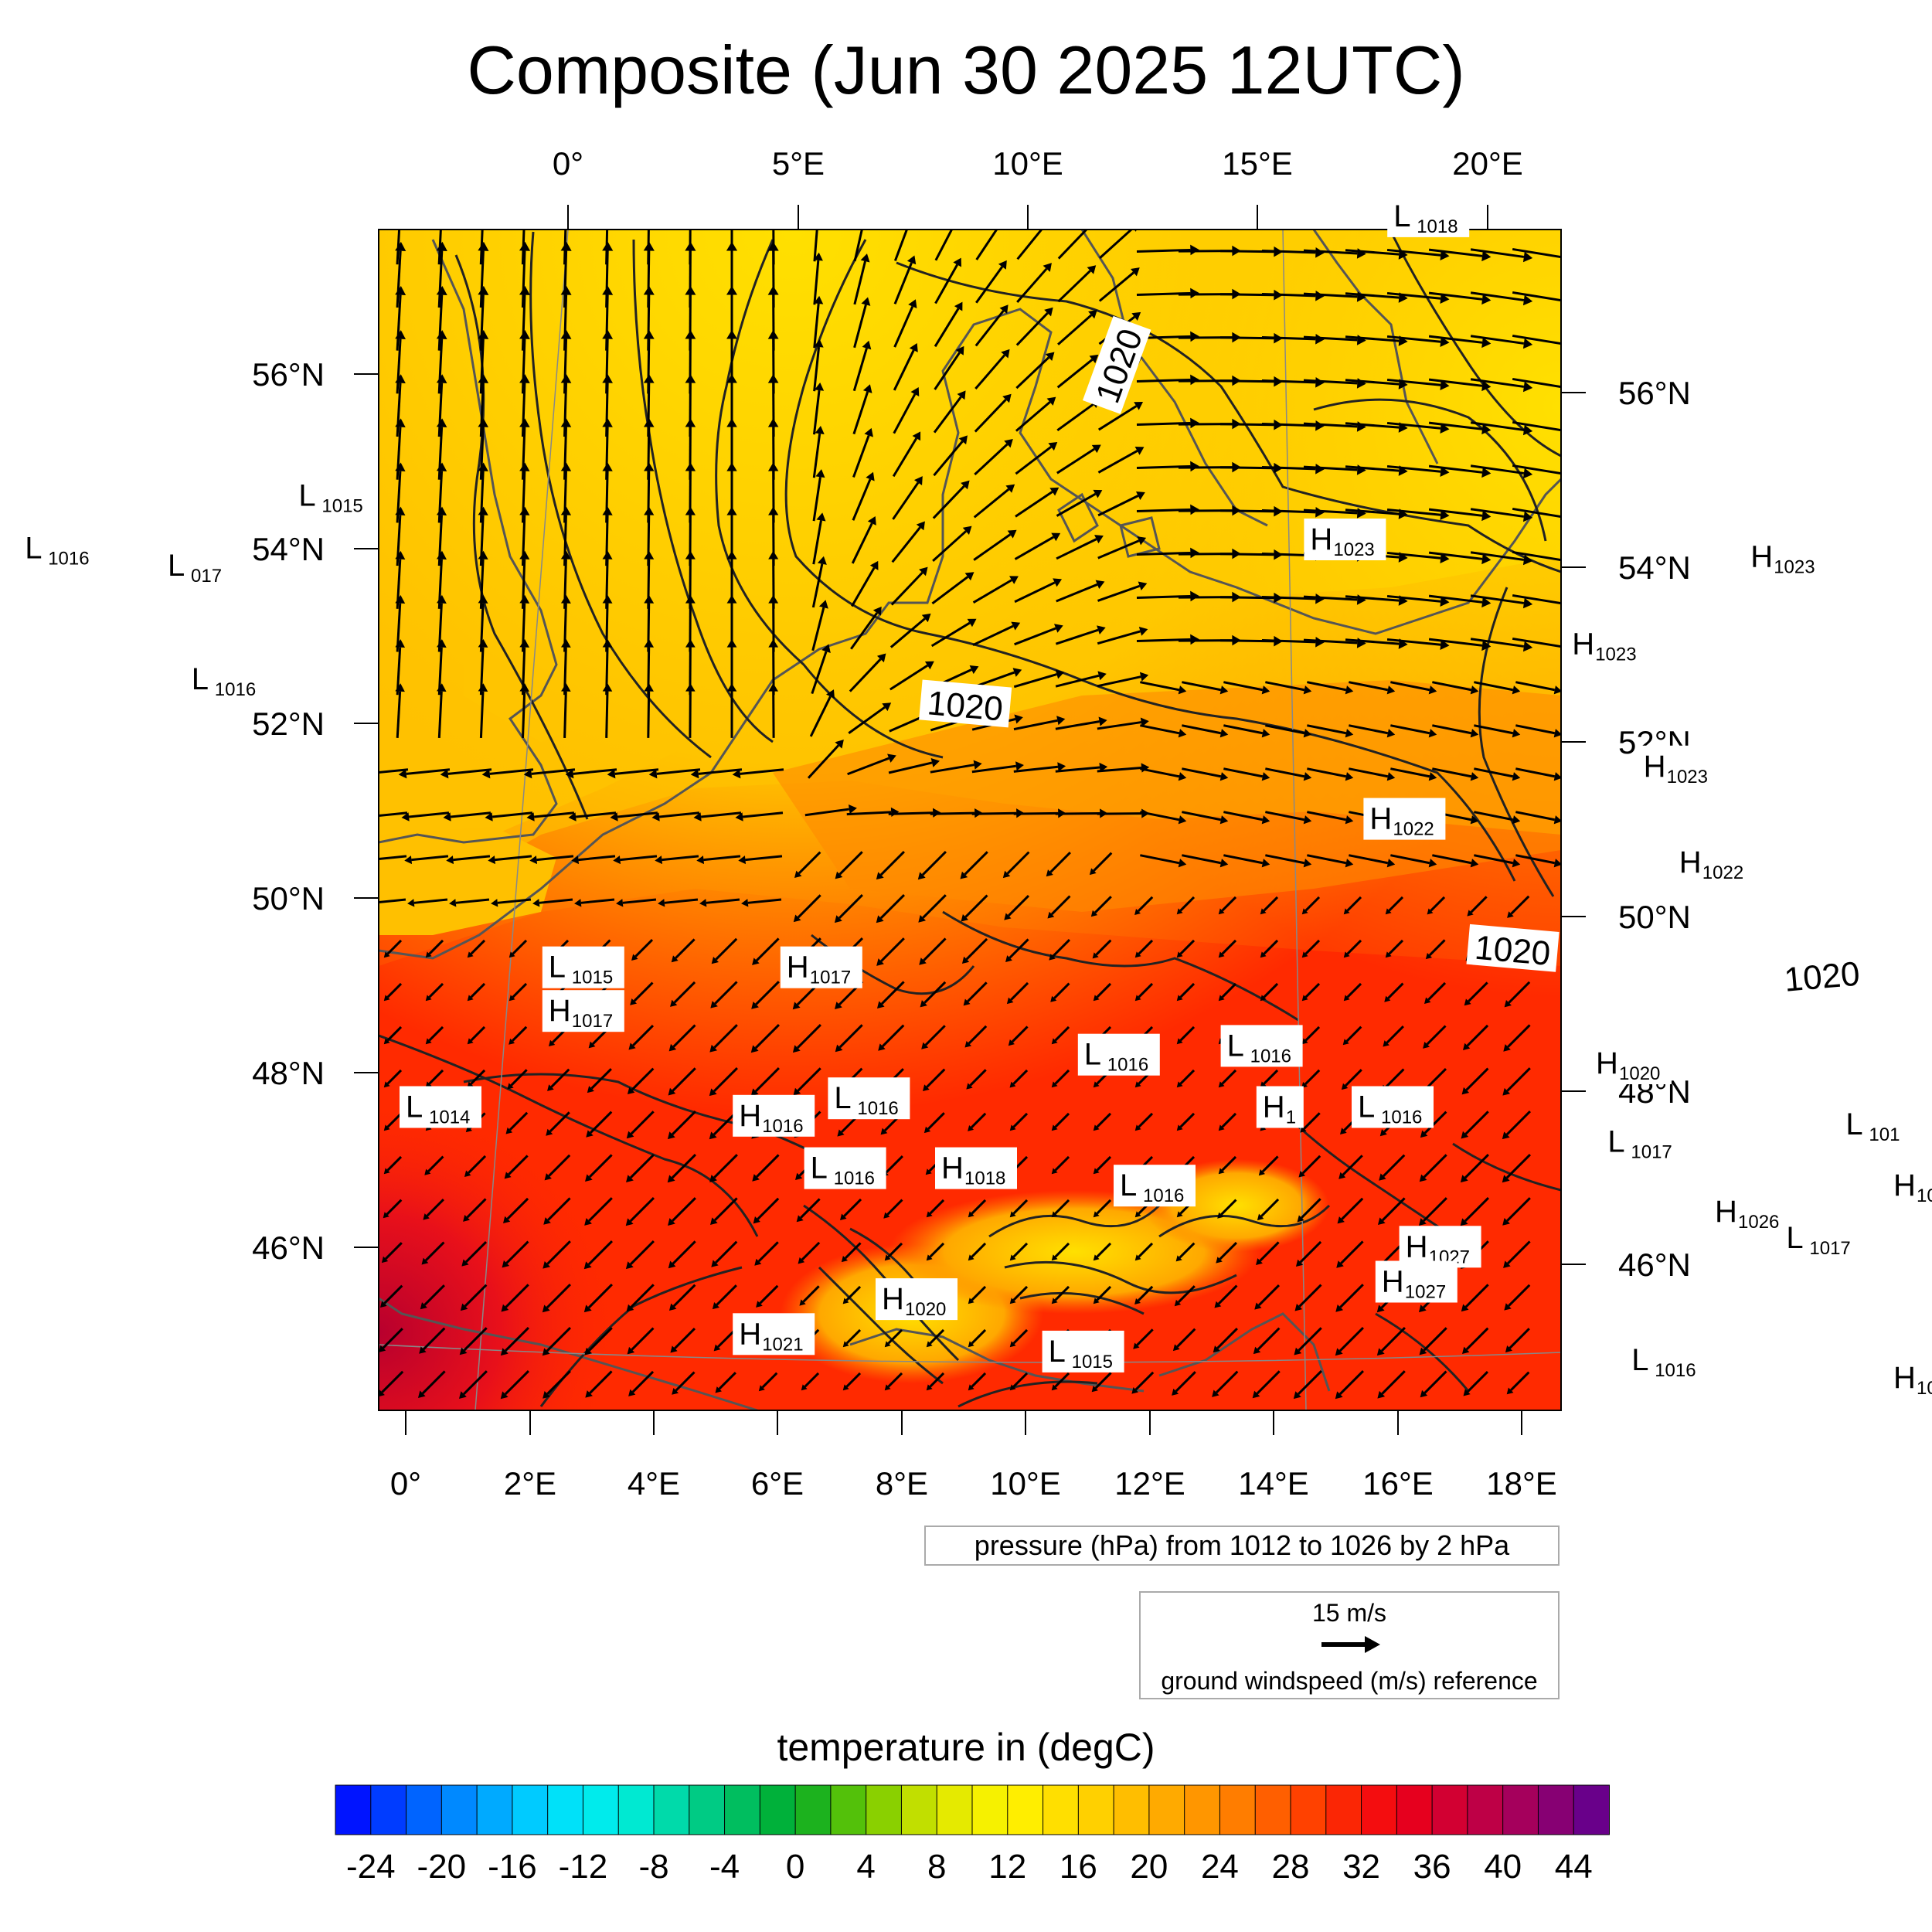  What do you see at coordinates (777, 1483) in the screenshot?
I see `bottom-lon-label: 6°E` at bounding box center [777, 1483].